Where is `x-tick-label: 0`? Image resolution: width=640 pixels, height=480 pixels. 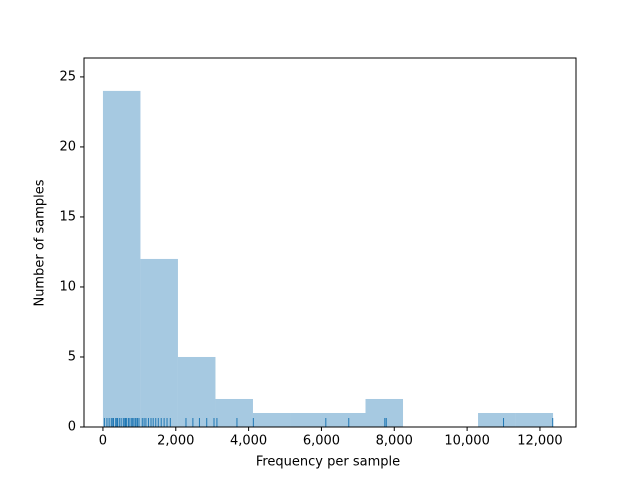
x-tick-label: 0 is located at coordinates (103, 441).